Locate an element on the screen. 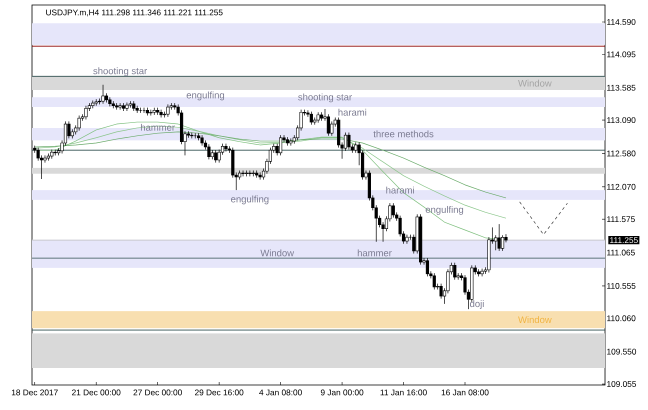  x-tick-label: 18 Dec 2017 is located at coordinates (35, 393).